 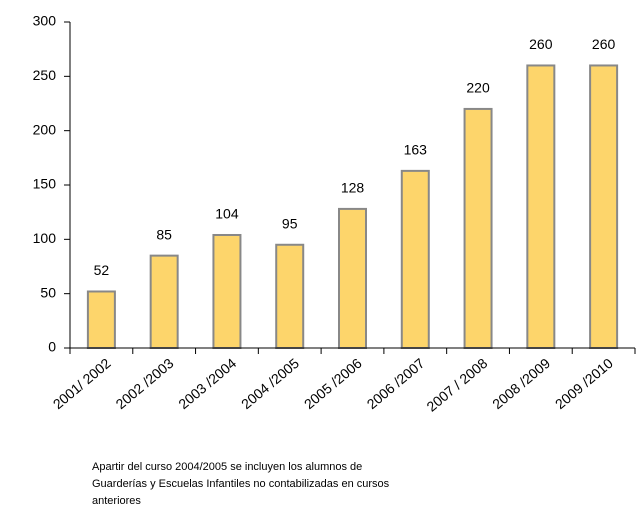 What do you see at coordinates (48, 292) in the screenshot?
I see `y-tick-label: 50` at bounding box center [48, 292].